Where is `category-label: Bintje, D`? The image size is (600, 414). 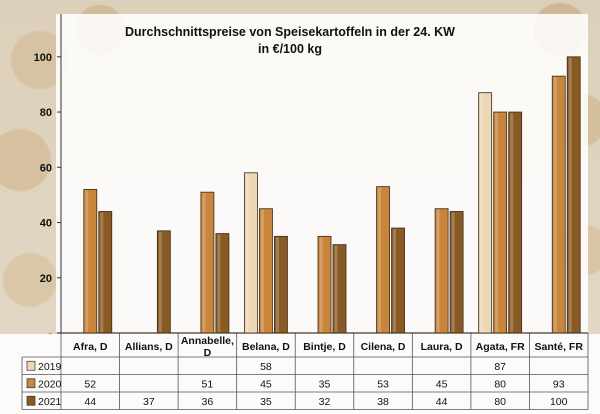 category-label: Bintje, D is located at coordinates (324, 347).